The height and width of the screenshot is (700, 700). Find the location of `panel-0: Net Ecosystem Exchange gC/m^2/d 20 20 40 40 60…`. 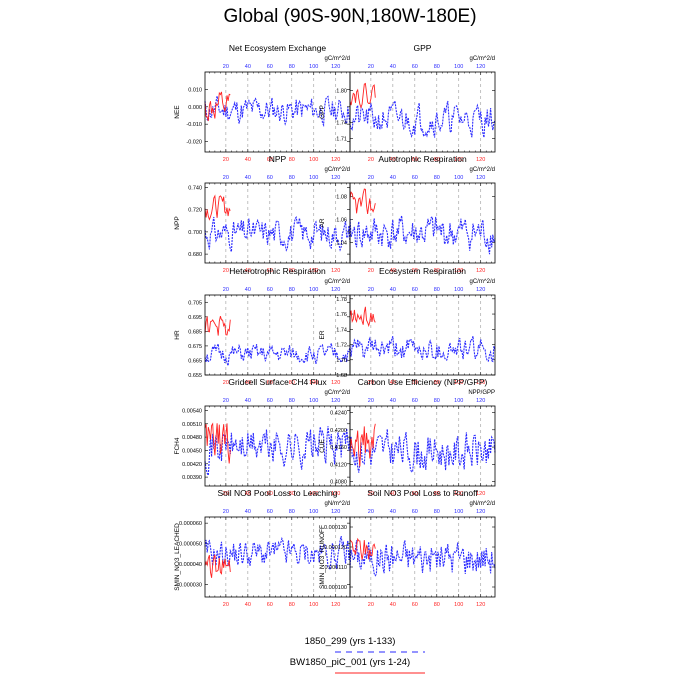

panel-0: Net Ecosystem Exchange gC/m^2/d 20 20 40 40 60… is located at coordinates (262, 103).